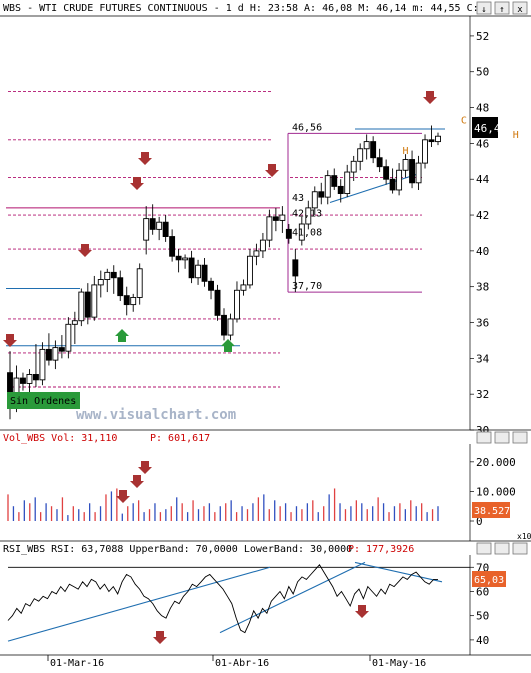 This screenshot has width=531, height=673. I want to click on close-button, so click(520, 8).